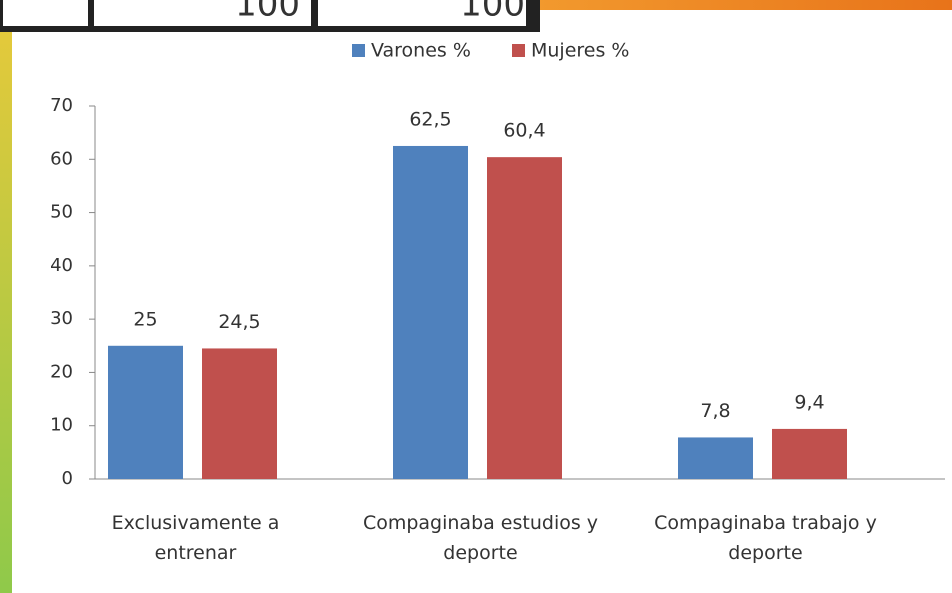 This screenshot has width=952, height=593. I want to click on data-label: 62,5, so click(430, 119).